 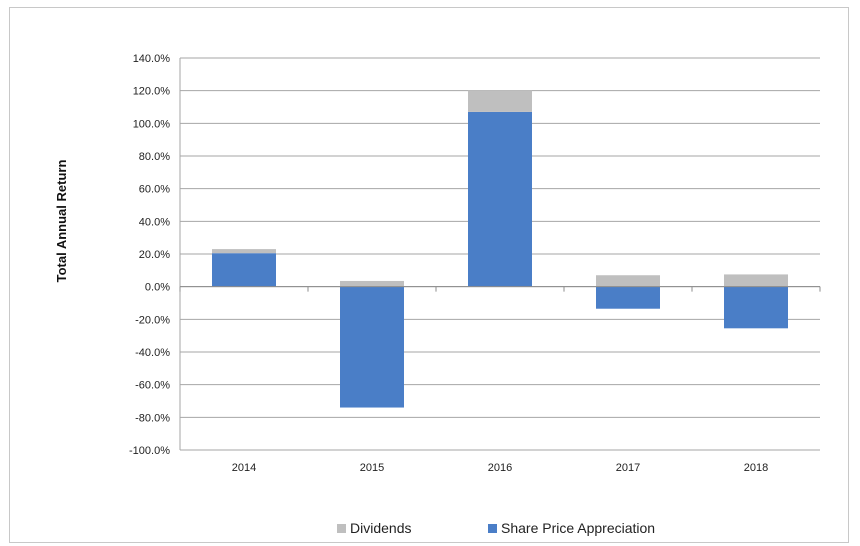 What do you see at coordinates (152, 59) in the screenshot?
I see `y-tick-label: 140.0%` at bounding box center [152, 59].